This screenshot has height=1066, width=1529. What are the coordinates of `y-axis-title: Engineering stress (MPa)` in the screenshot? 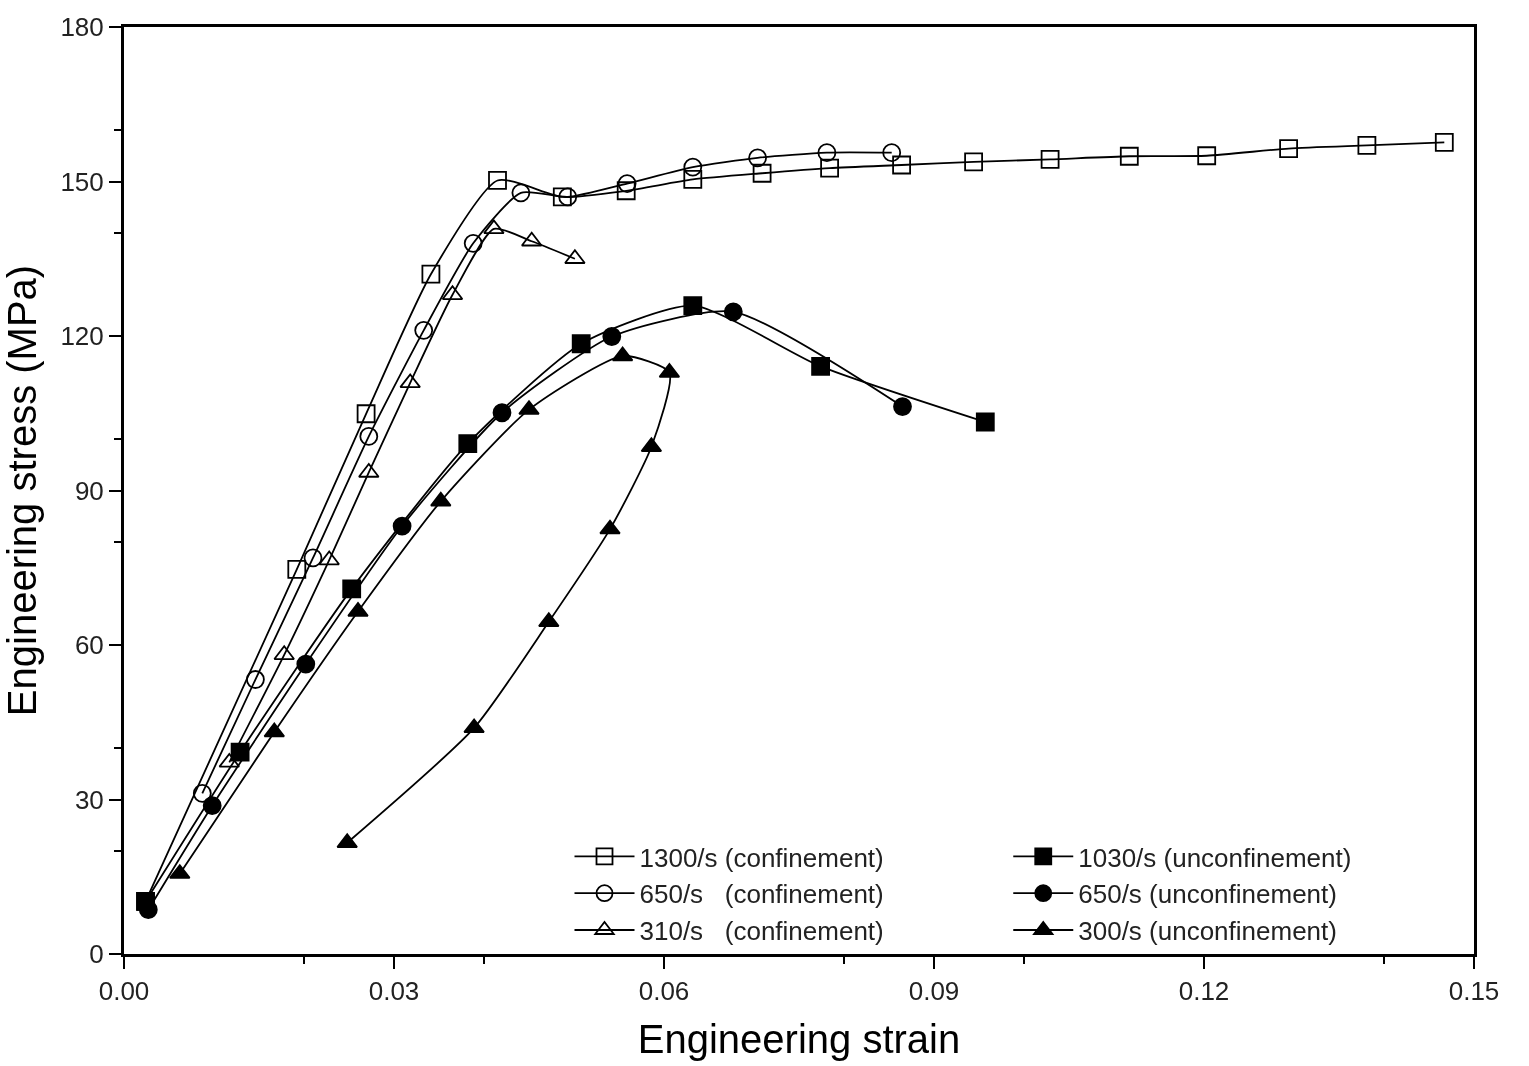 It's located at (22, 490).